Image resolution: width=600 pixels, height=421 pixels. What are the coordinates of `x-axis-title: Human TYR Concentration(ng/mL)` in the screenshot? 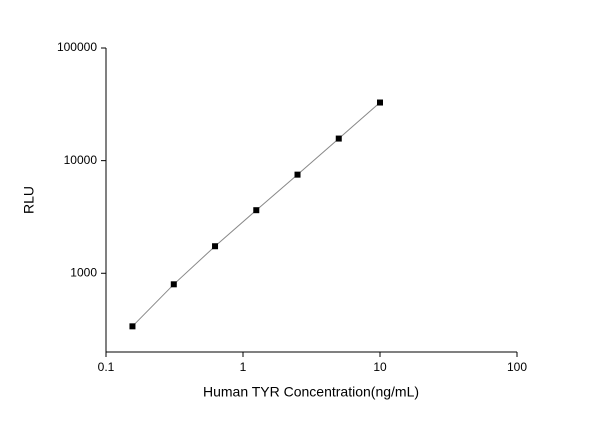 It's located at (311, 392).